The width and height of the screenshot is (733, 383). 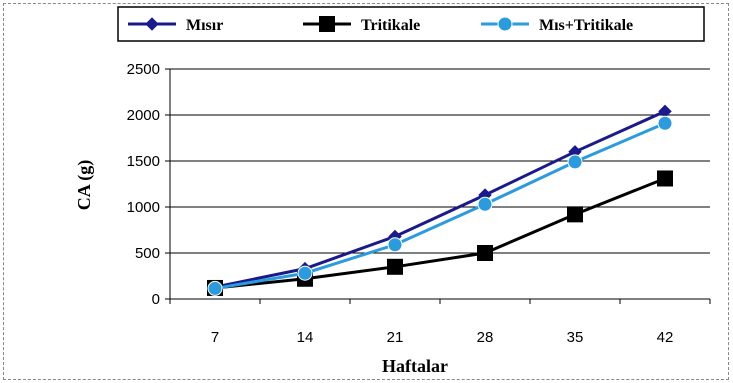 I want to click on x-tick-label: 28, so click(x=485, y=337).